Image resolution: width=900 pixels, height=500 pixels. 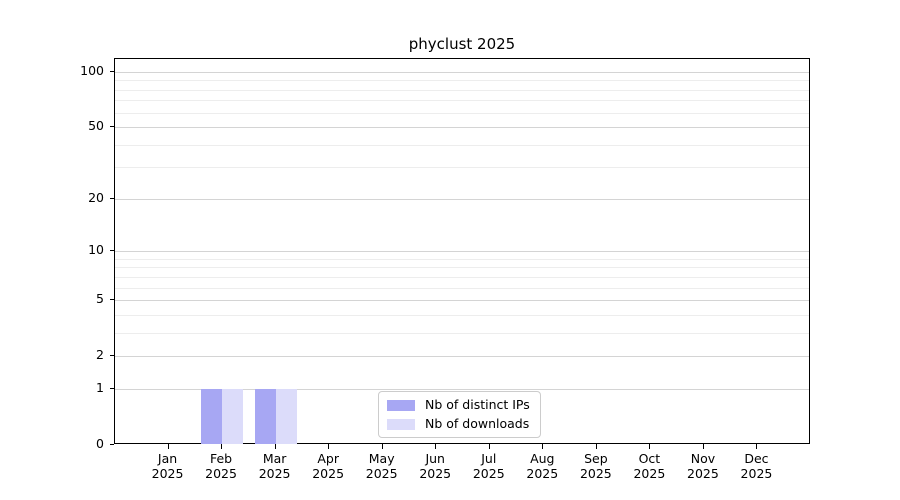 I want to click on month-label: Aug, so click(x=542, y=458).